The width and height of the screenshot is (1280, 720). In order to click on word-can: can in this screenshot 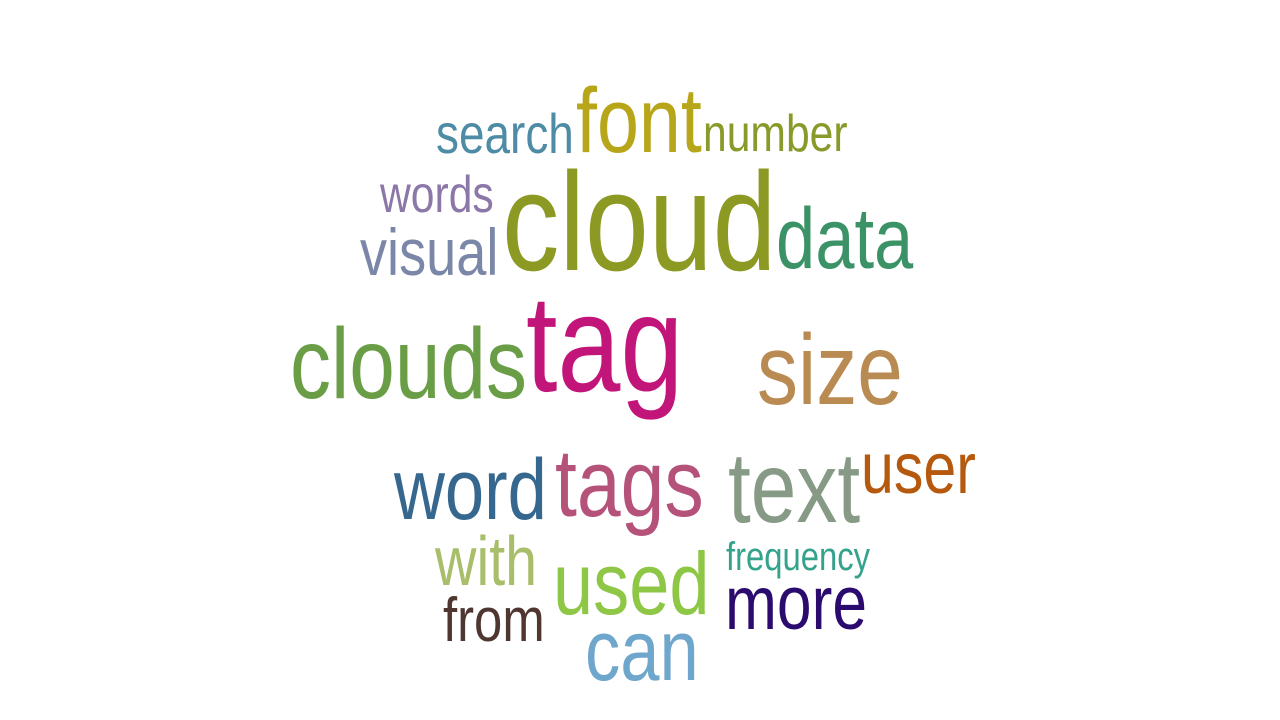, I will do `click(642, 651)`.